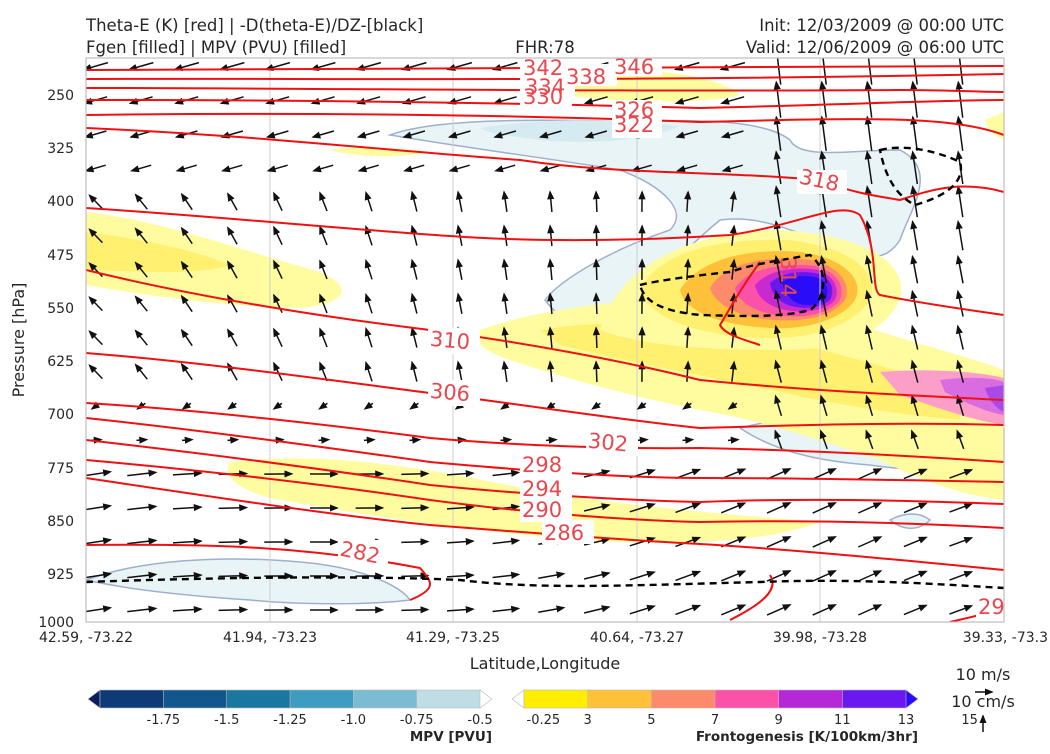 The height and width of the screenshot is (754, 1050). Describe the element at coordinates (324, 709) in the screenshot. I see `mpv-colorbar: -1.75 -1.5 -1.25 -1.0 -0.75 -0.5 -0.25` at that location.